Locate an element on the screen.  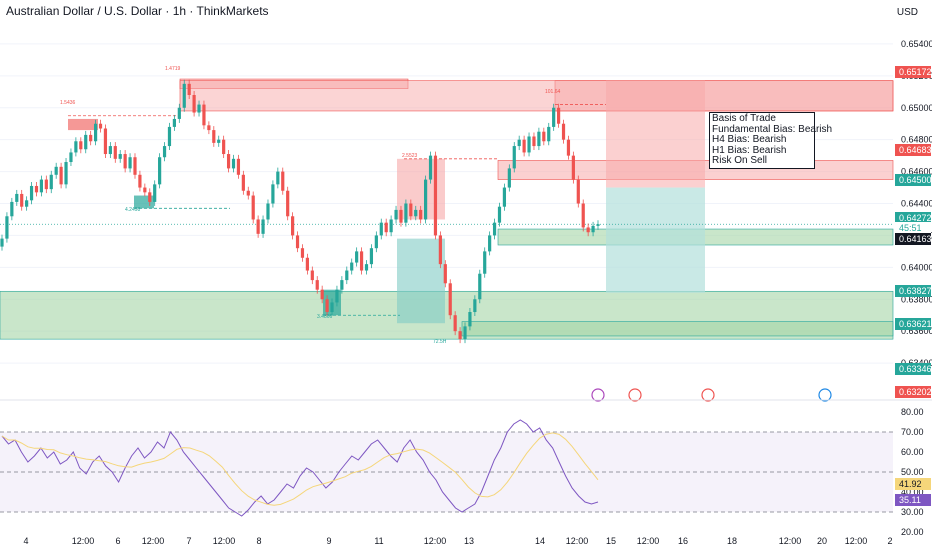
price-tick-label: 0.63800 is located at coordinates (916, 299).